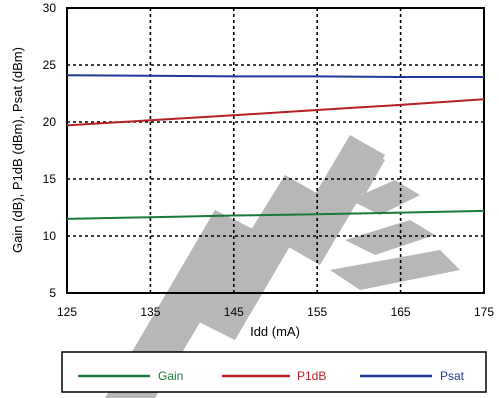  I want to click on x-axis-label: Idd (mA), so click(275, 331).